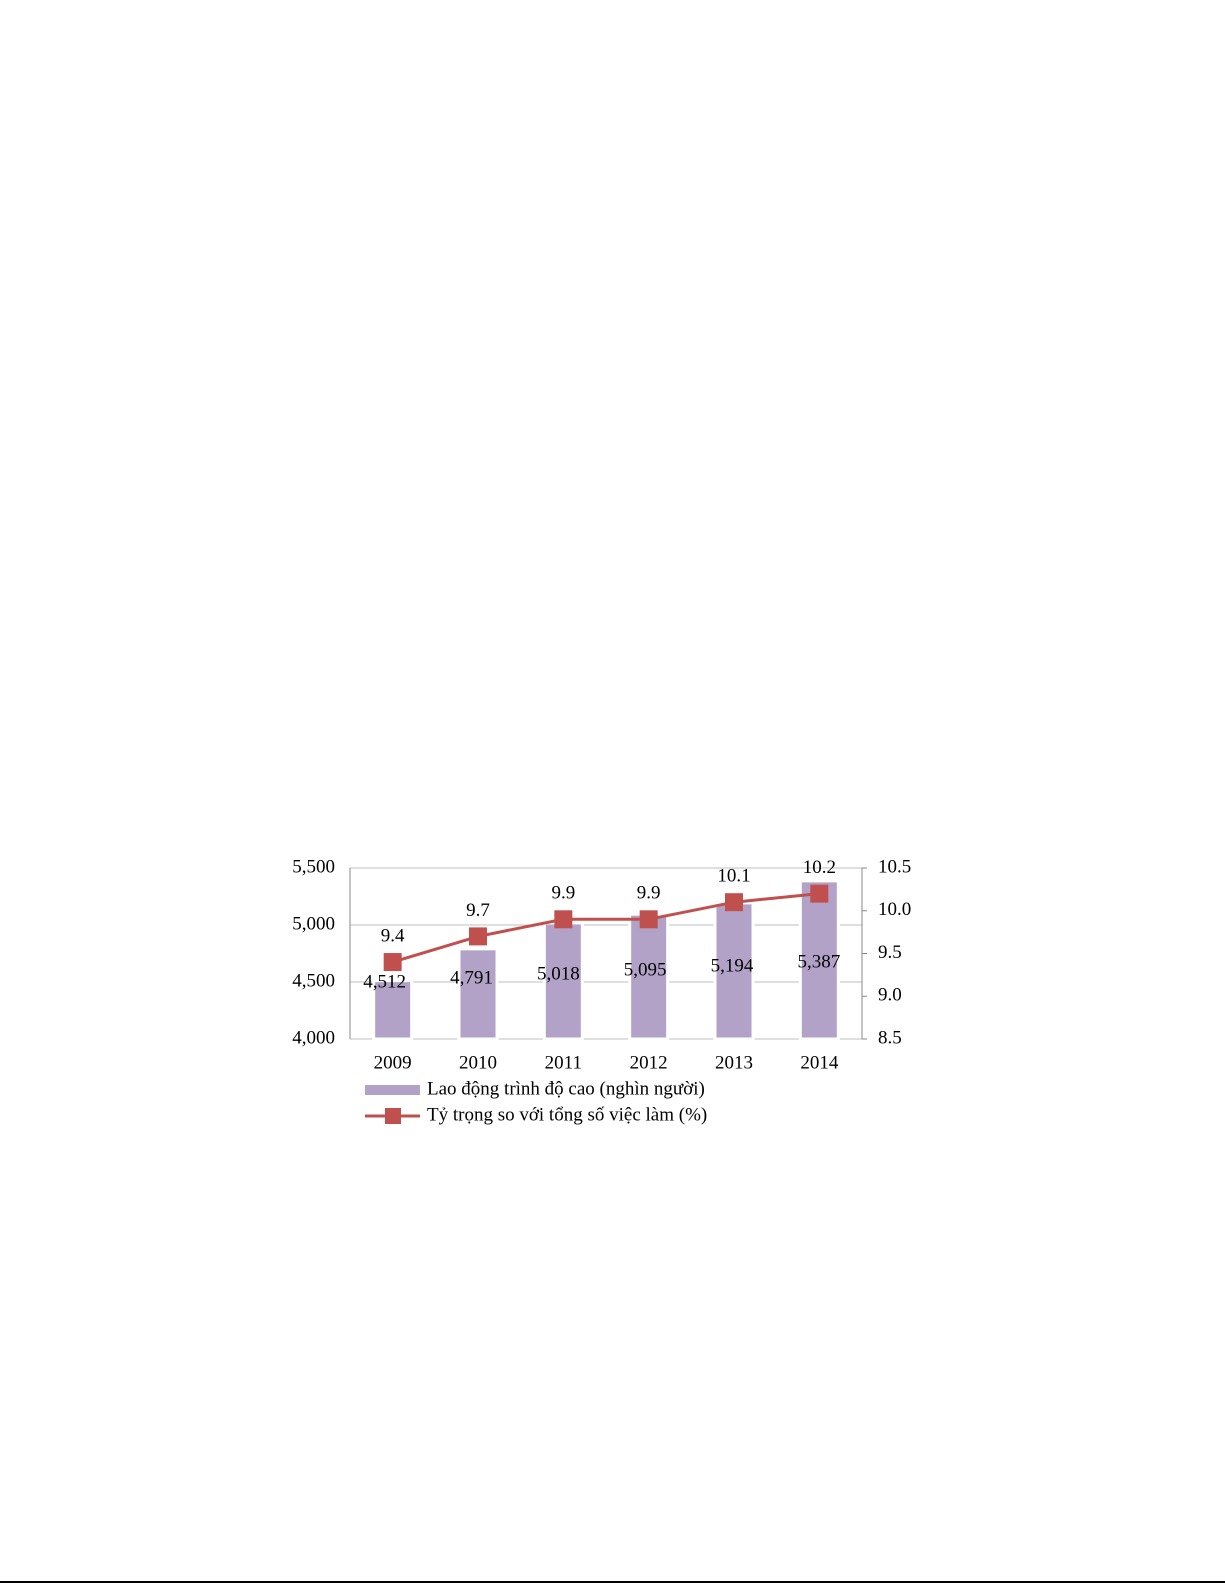 The width and height of the screenshot is (1225, 1585). Describe the element at coordinates (566, 1088) in the screenshot. I see `legend-label: Lao động trình độ cao (nghìn người)` at that location.